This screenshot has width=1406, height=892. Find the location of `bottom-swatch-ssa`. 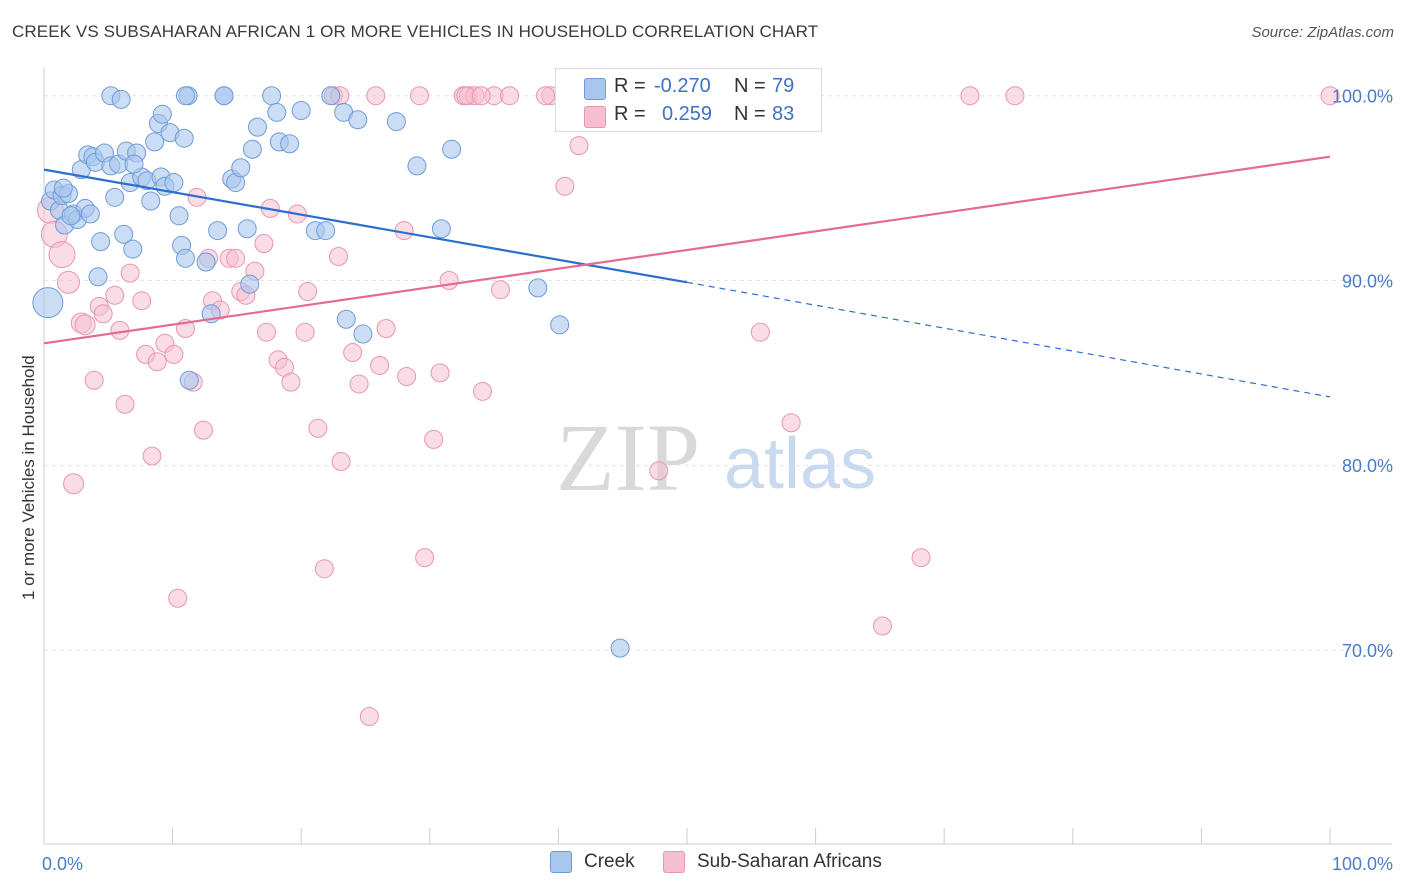

bottom-swatch-ssa is located at coordinates (674, 862).